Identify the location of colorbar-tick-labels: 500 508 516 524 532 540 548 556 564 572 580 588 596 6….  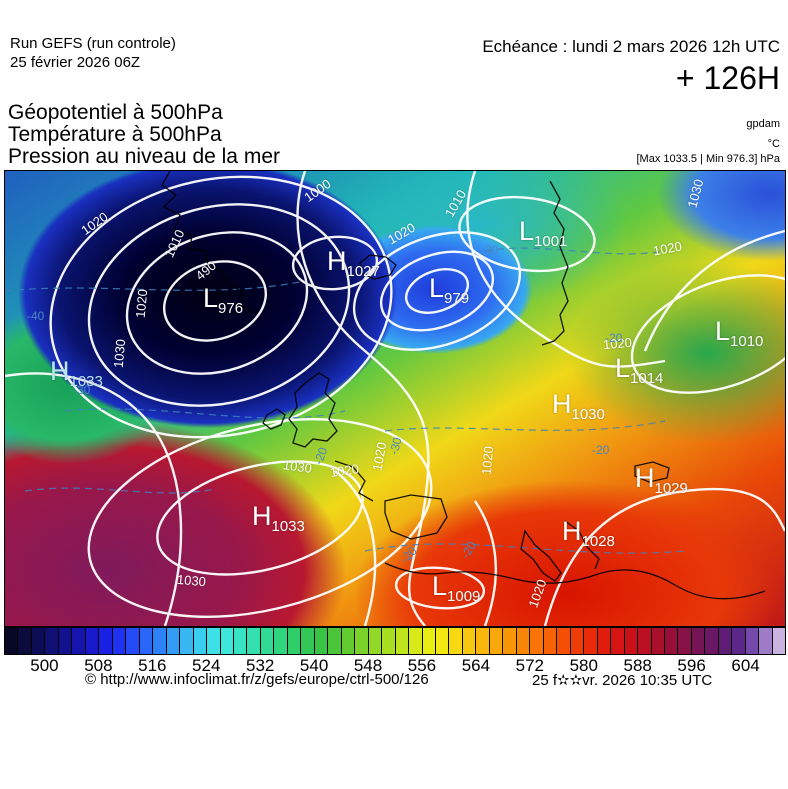
(395, 665).